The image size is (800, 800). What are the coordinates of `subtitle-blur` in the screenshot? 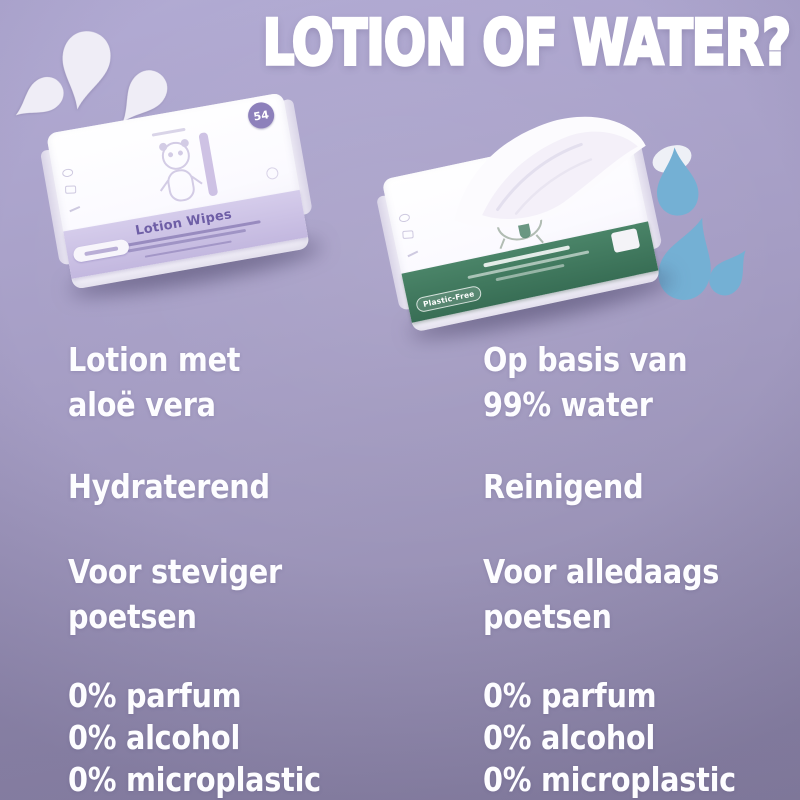 It's located at (188, 249).